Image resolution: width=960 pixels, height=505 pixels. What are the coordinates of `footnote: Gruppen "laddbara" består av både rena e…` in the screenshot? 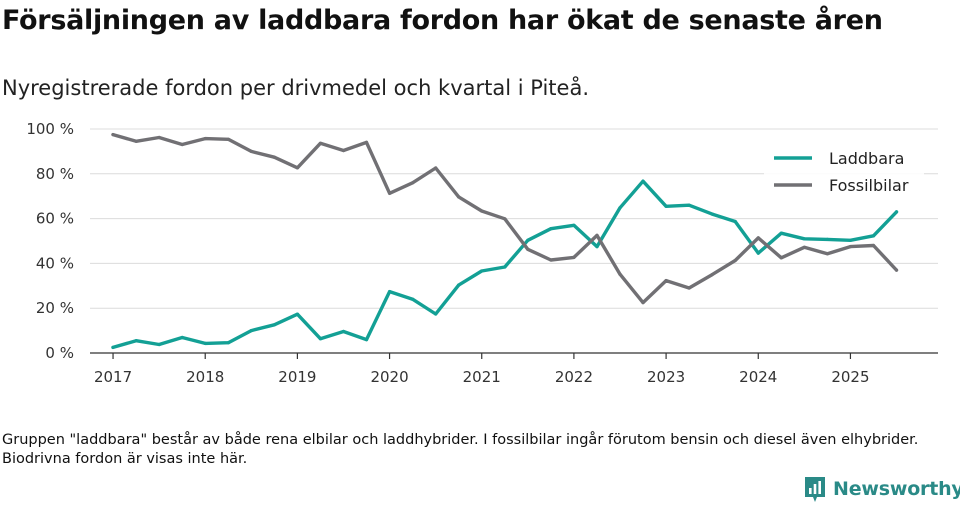 It's located at (460, 449).